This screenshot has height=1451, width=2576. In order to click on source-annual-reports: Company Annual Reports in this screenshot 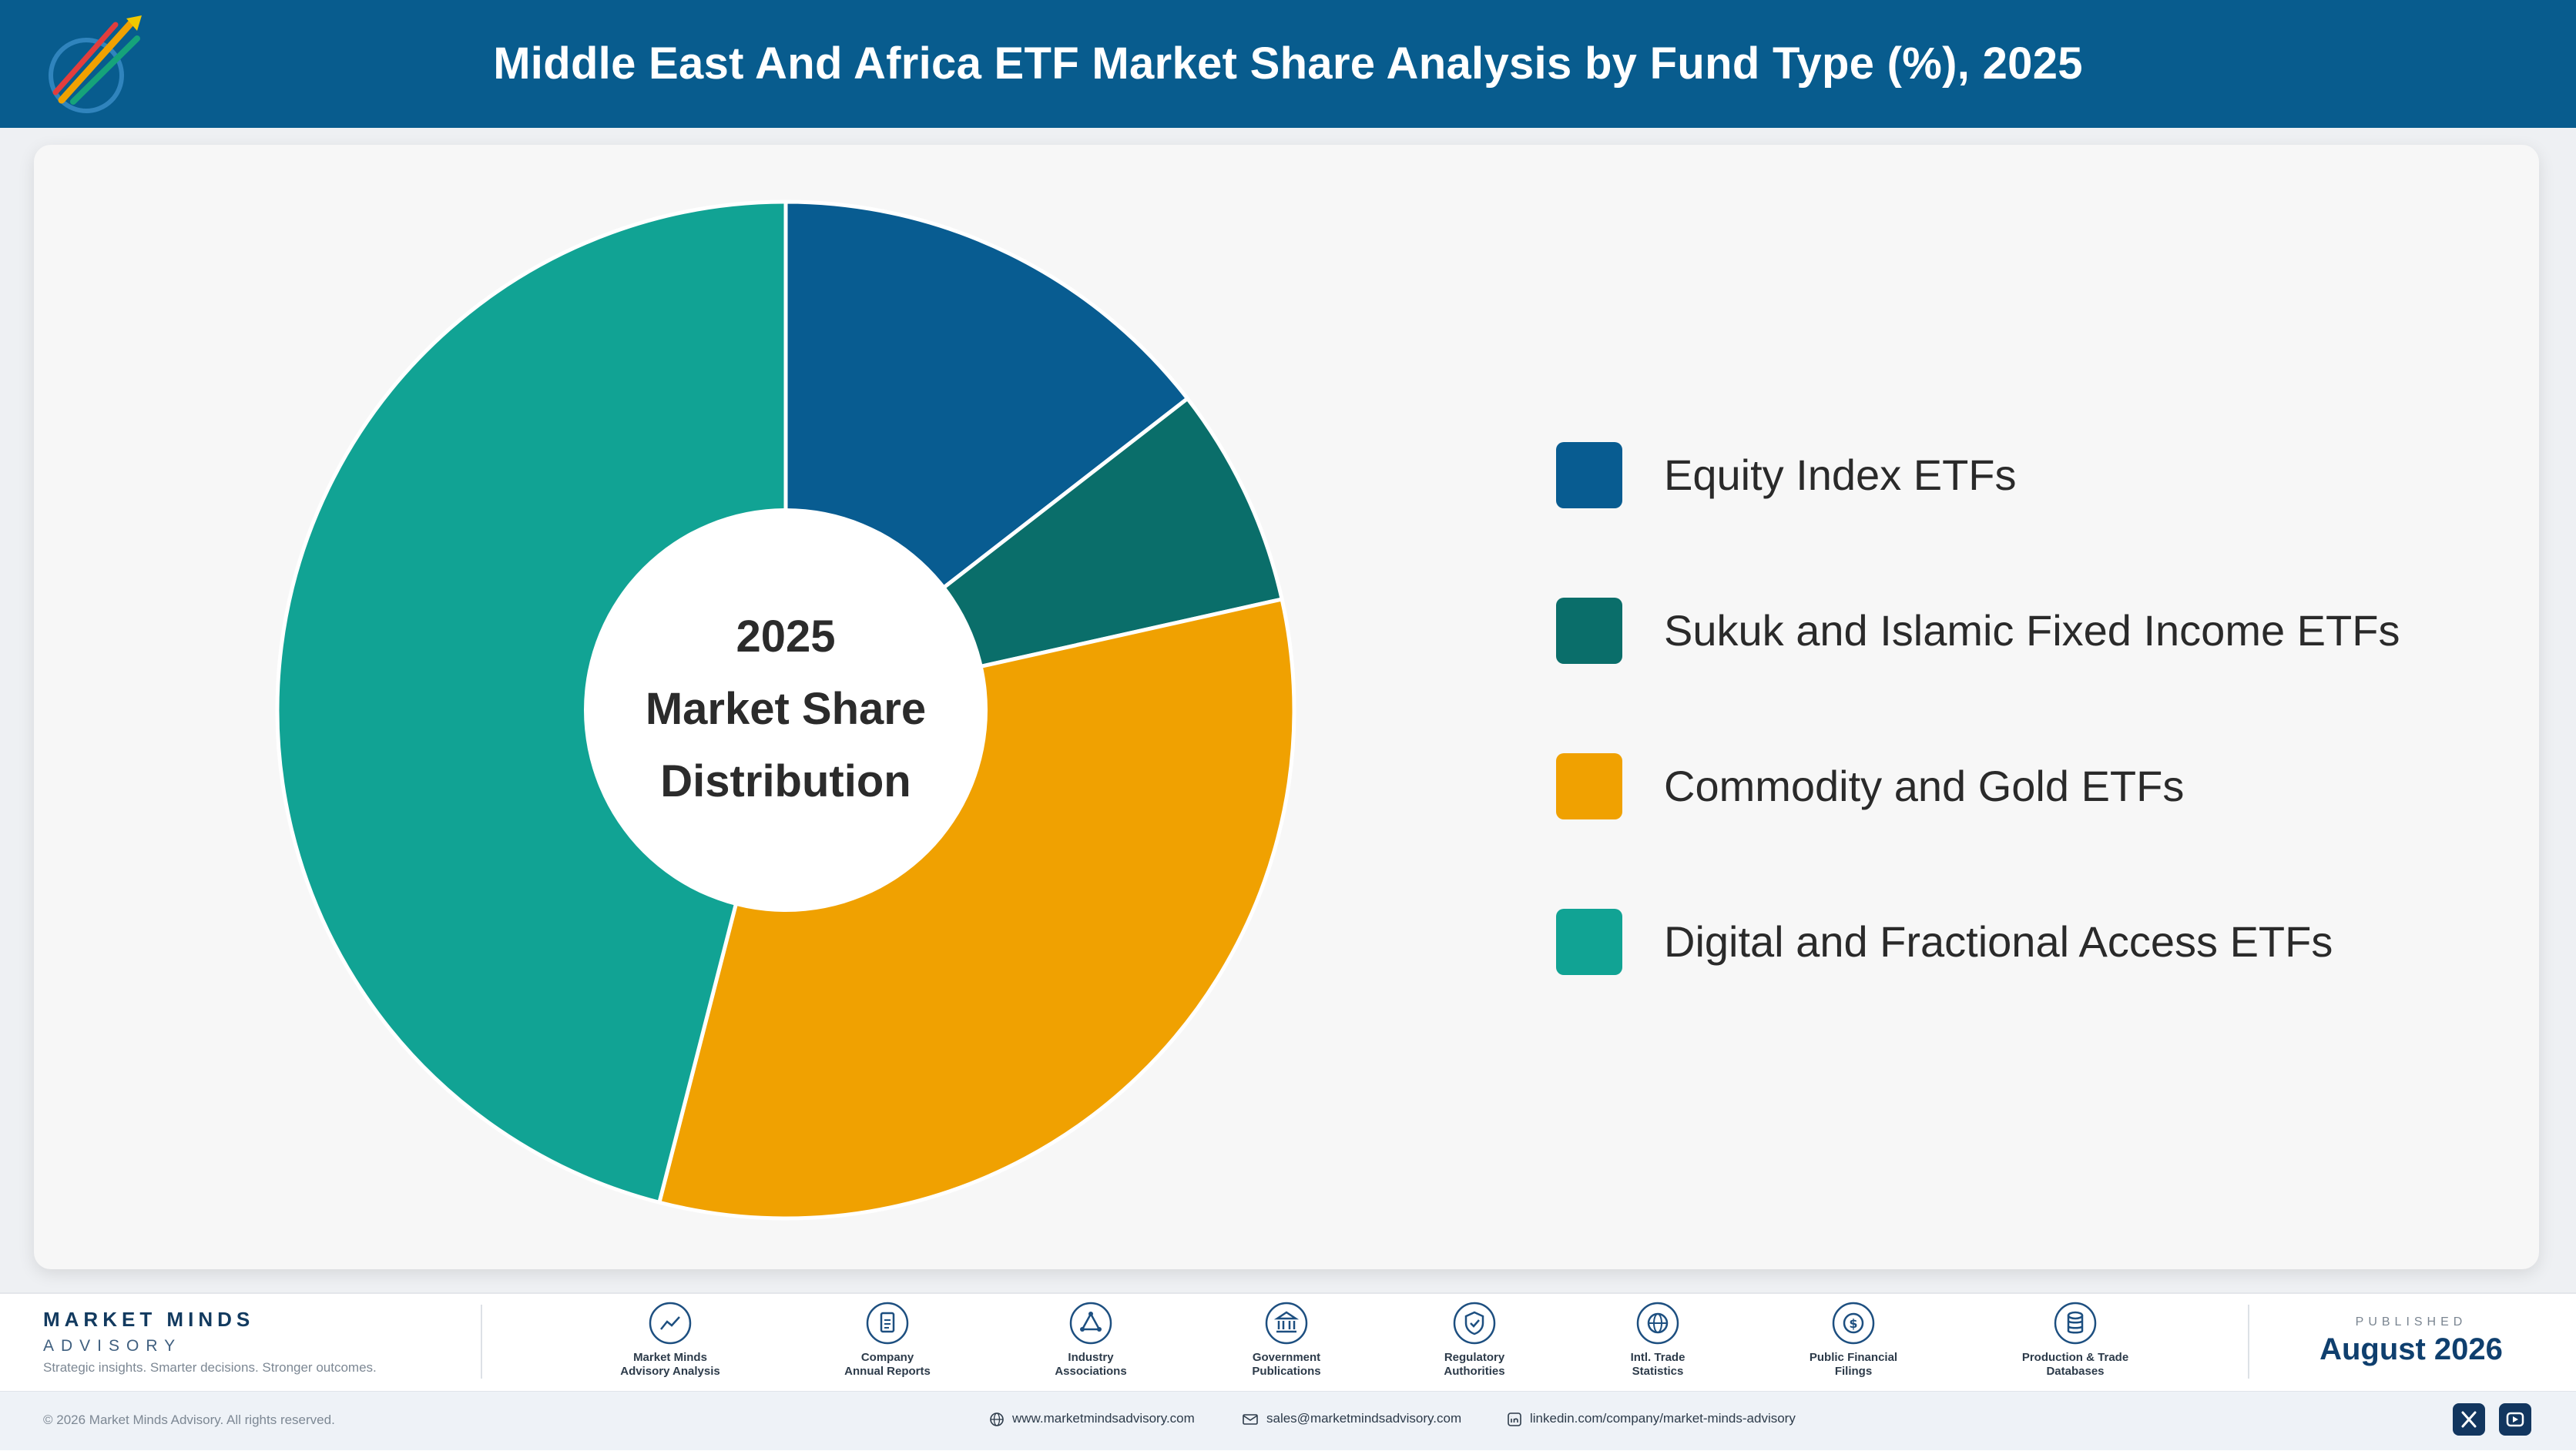, I will do `click(887, 1339)`.